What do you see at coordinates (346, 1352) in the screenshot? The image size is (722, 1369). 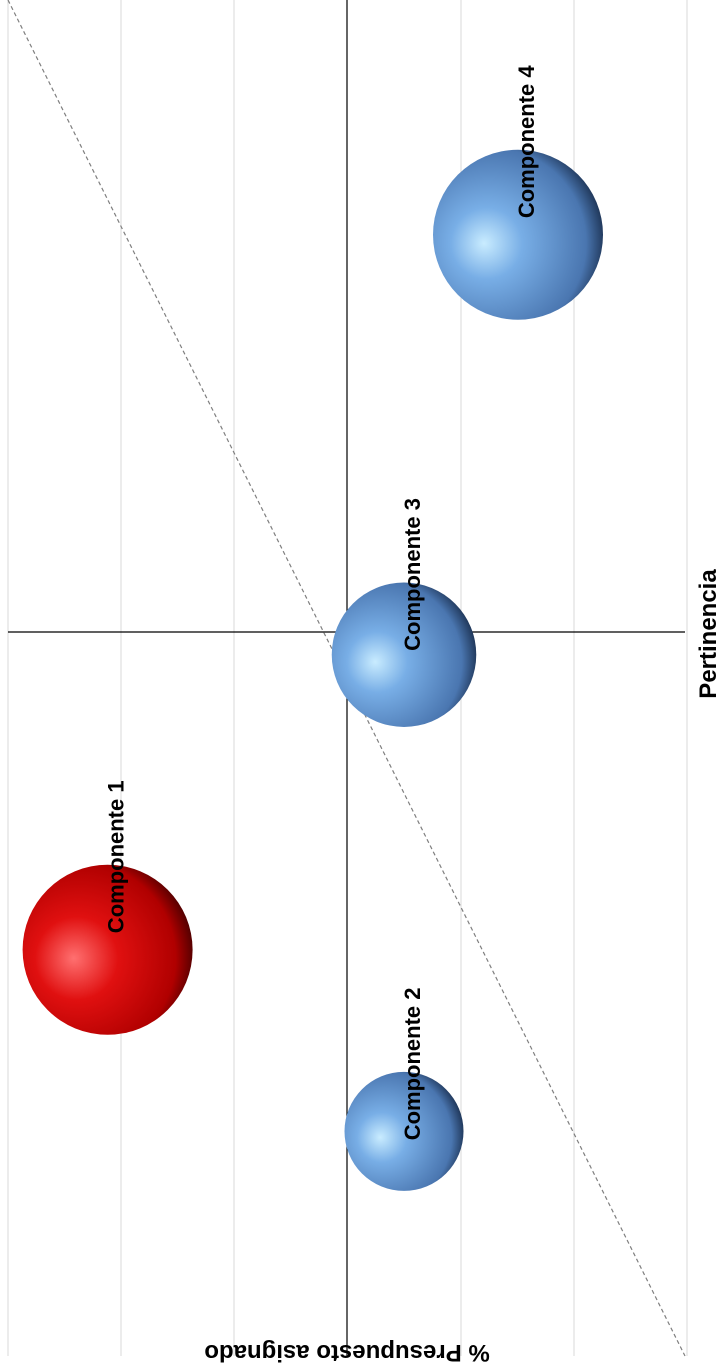 I see `y-axis-title: % Presupuesto asignado` at bounding box center [346, 1352].